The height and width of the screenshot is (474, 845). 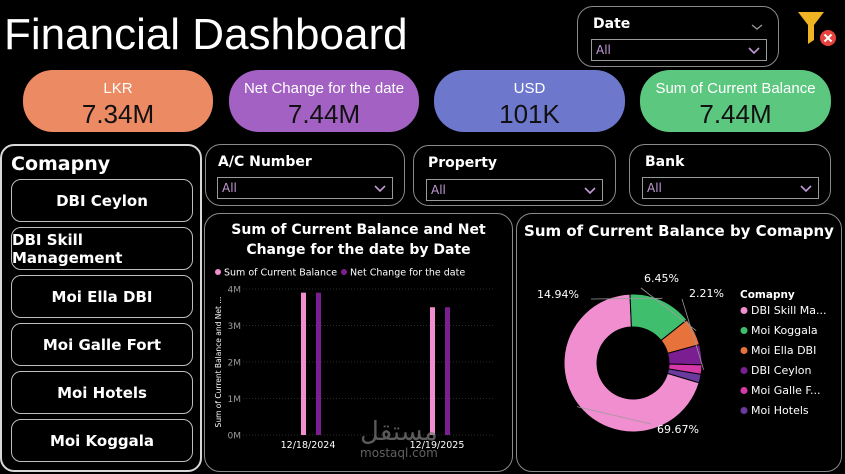 I want to click on legend-label: Sum of Current Balance, so click(x=280, y=273).